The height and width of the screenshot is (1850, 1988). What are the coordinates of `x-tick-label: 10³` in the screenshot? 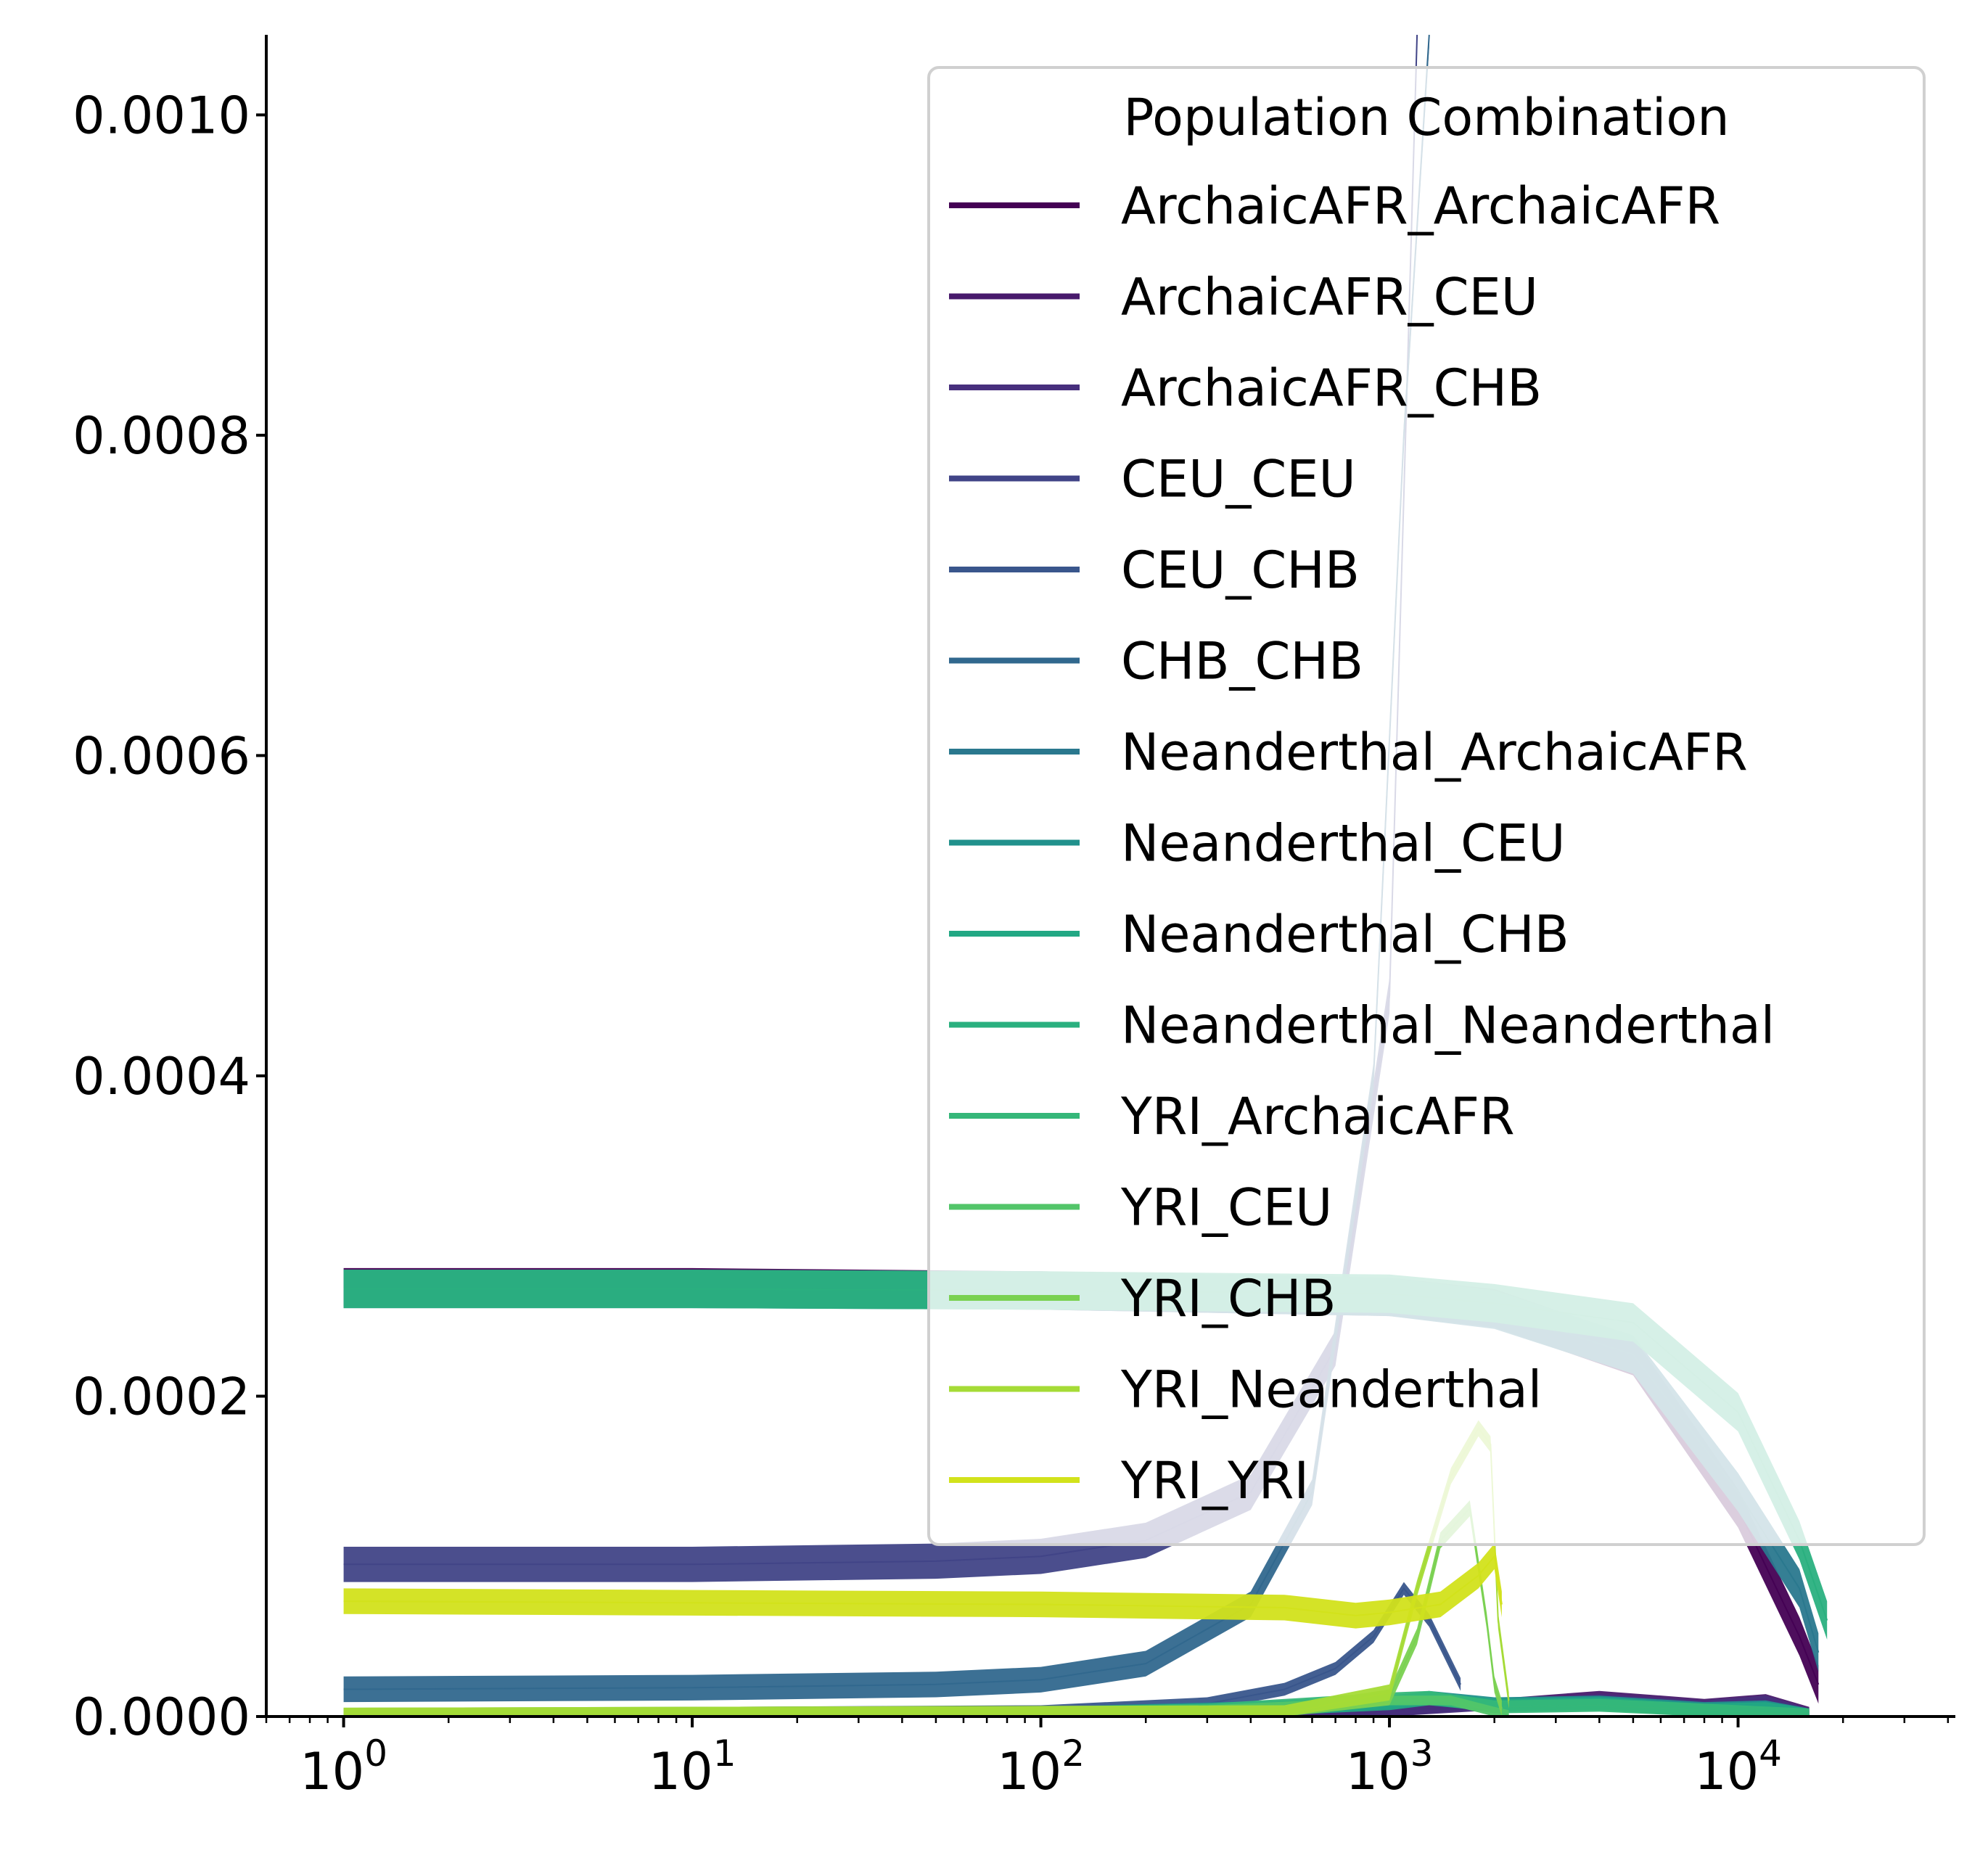 It's located at (1390, 1766).